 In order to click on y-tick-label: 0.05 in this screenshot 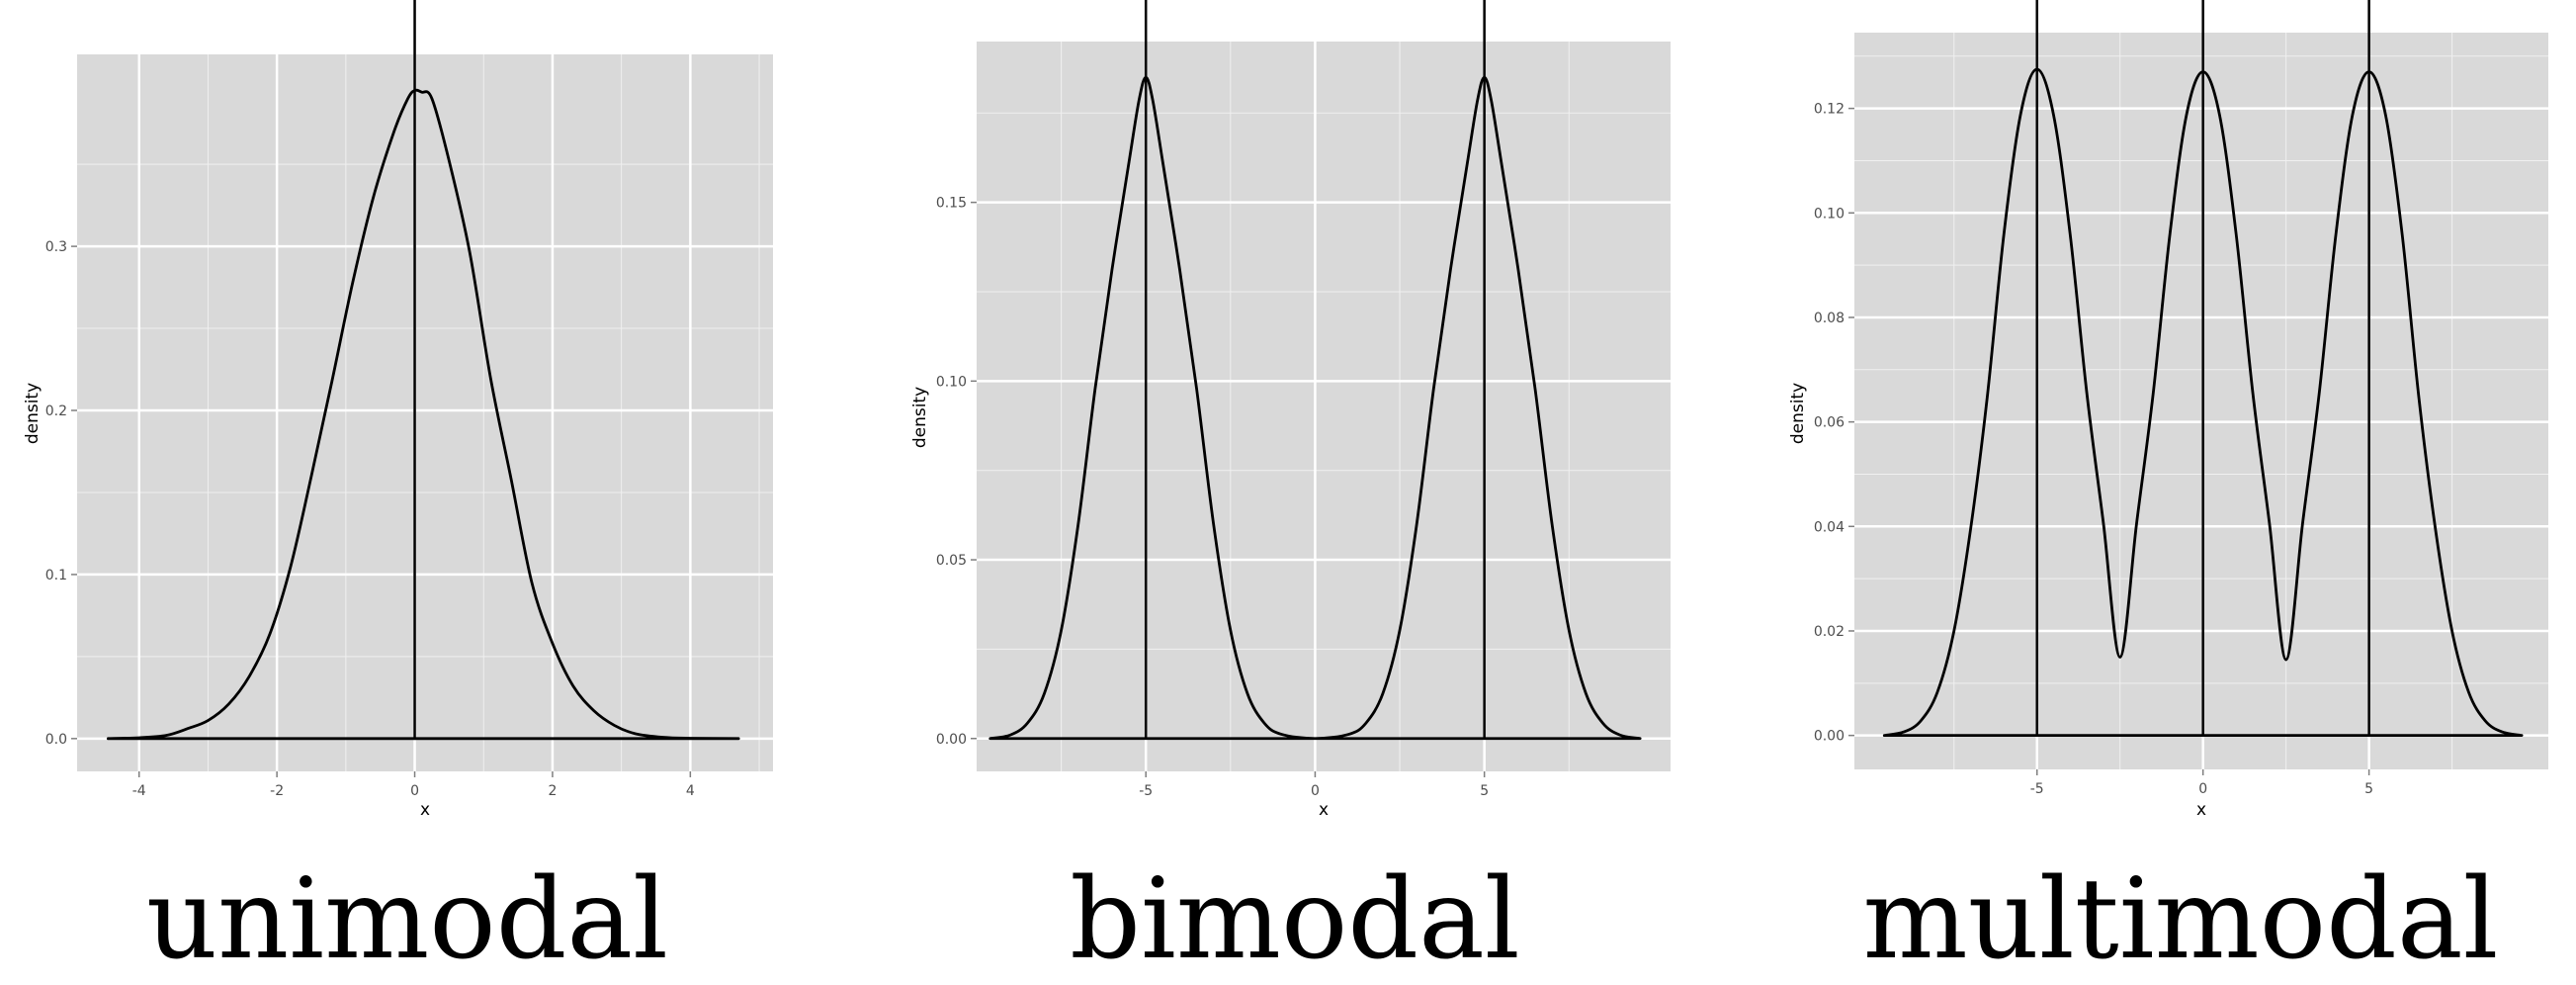, I will do `click(951, 561)`.